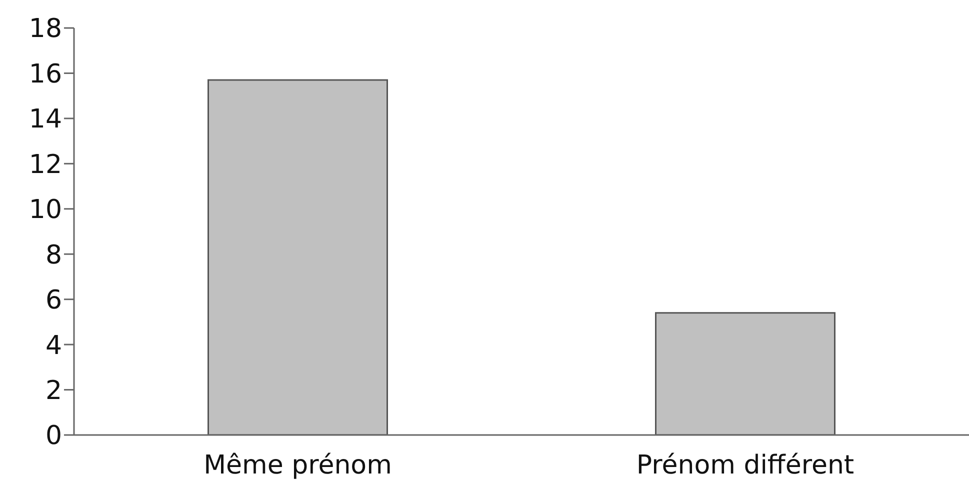 The height and width of the screenshot is (499, 969). What do you see at coordinates (53, 436) in the screenshot?
I see `y-tick-label: 0` at bounding box center [53, 436].